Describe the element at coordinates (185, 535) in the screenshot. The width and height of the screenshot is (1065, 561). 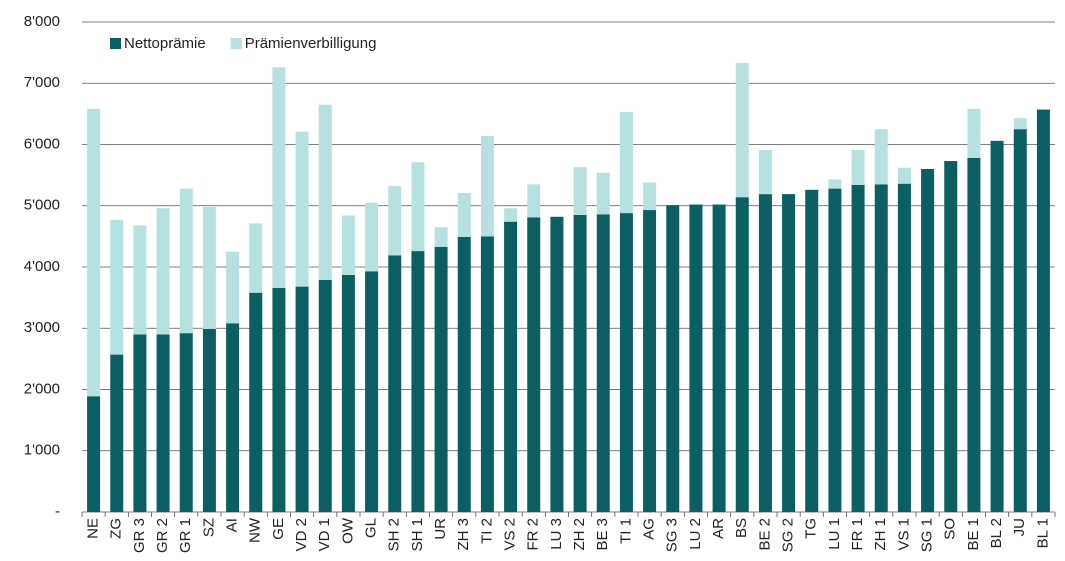
I see `x-tick-label: GR 1` at that location.